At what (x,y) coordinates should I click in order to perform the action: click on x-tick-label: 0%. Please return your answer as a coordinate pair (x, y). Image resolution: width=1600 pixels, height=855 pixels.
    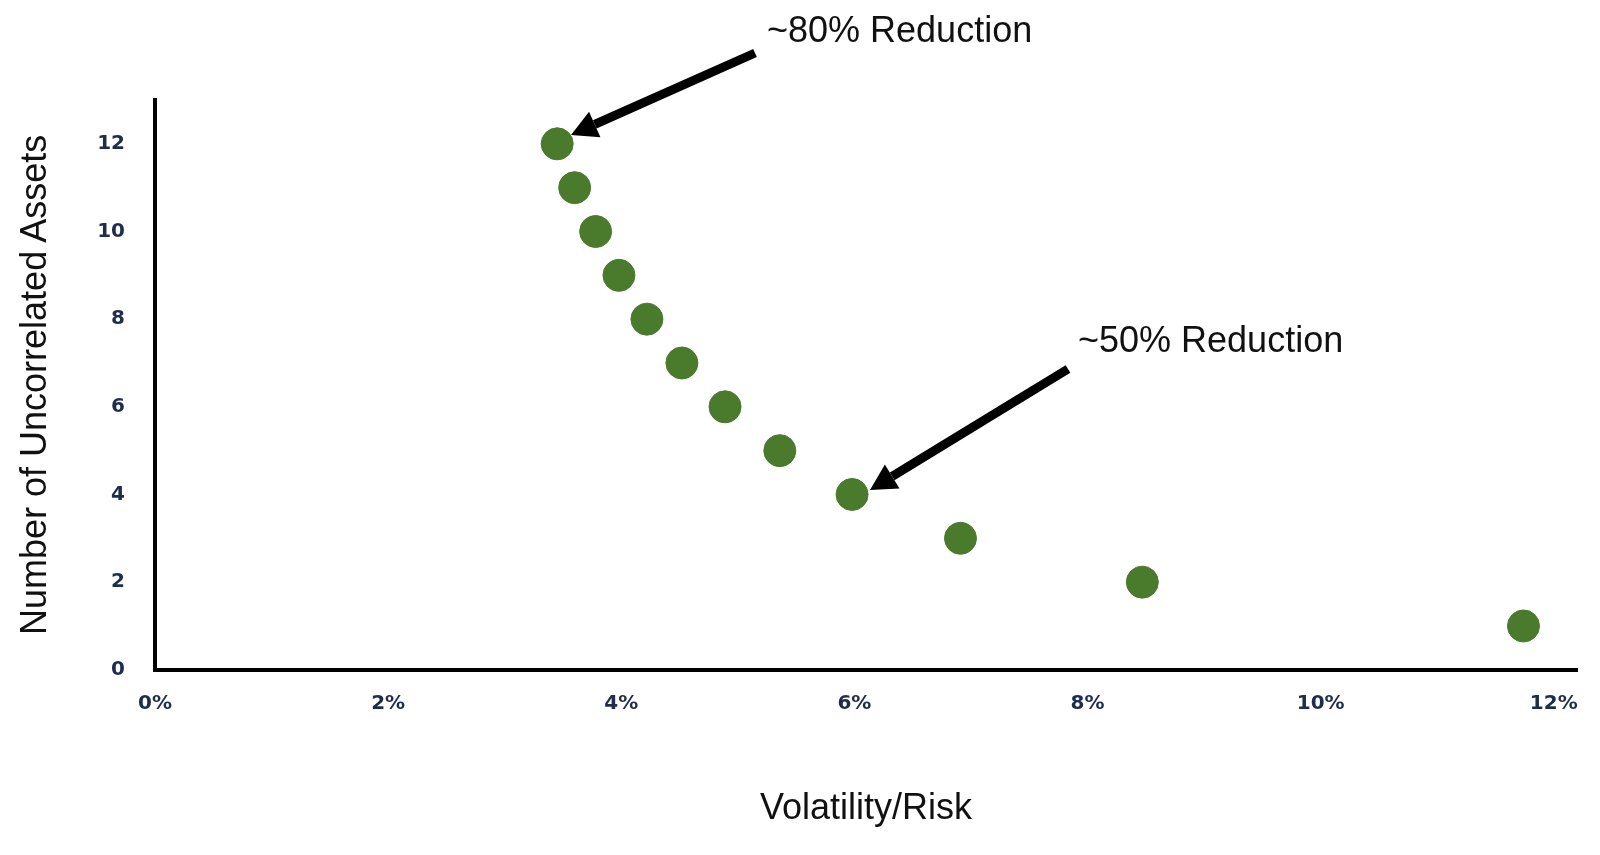
    Looking at the image, I should click on (155, 702).